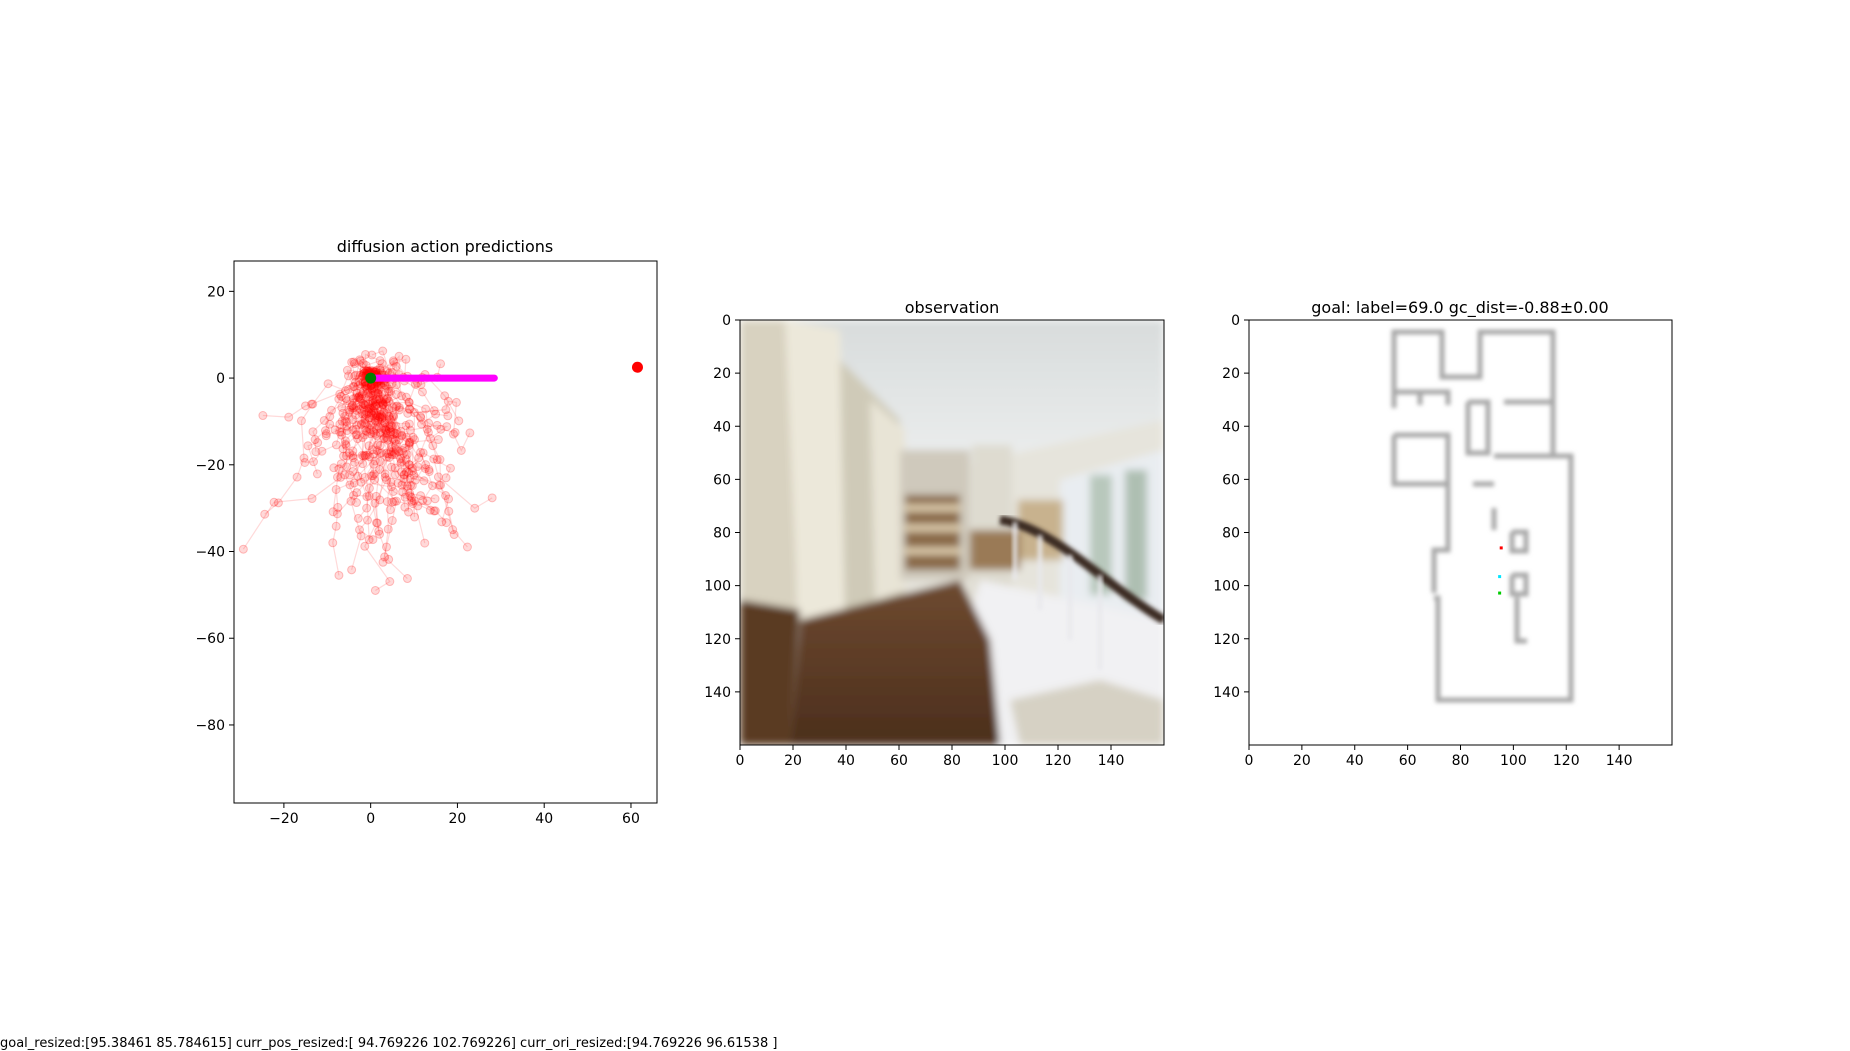 Image resolution: width=1850 pixels, height=1051 pixels. What do you see at coordinates (846, 761) in the screenshot?
I see `x-tick-label: 40` at bounding box center [846, 761].